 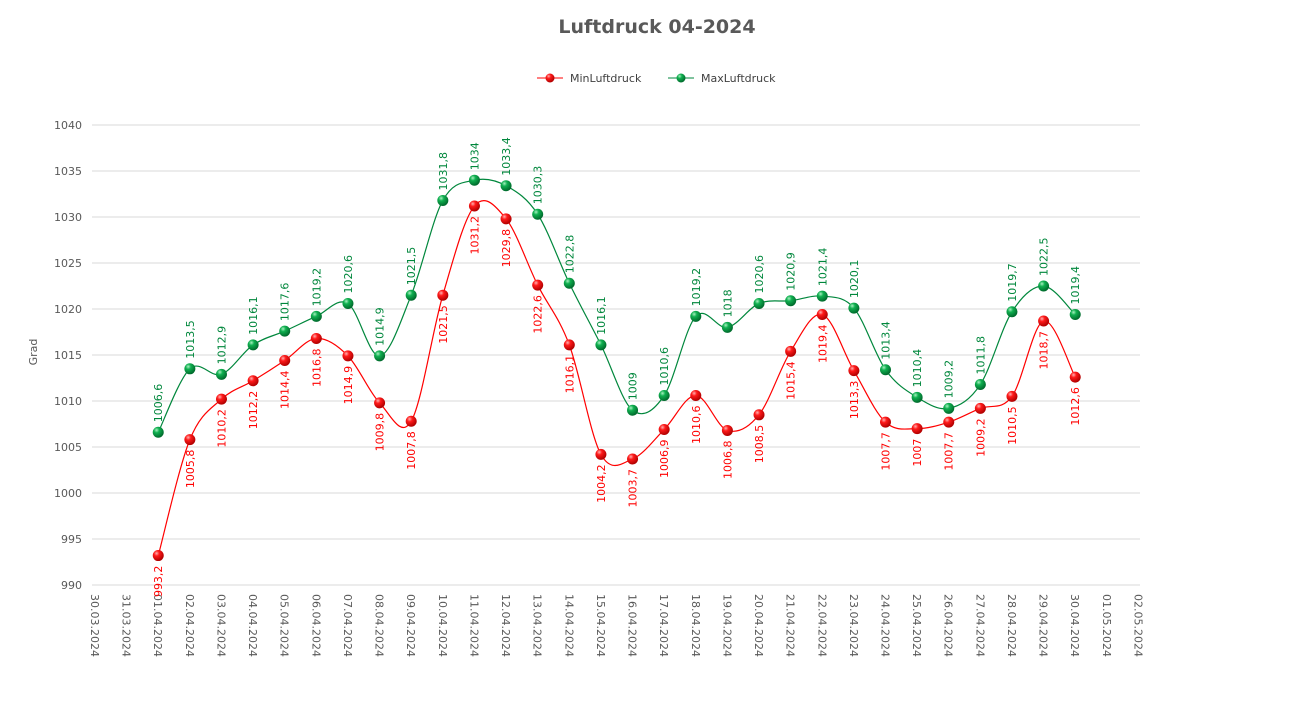 I want to click on data-label: 1019,4, so click(x=822, y=344).